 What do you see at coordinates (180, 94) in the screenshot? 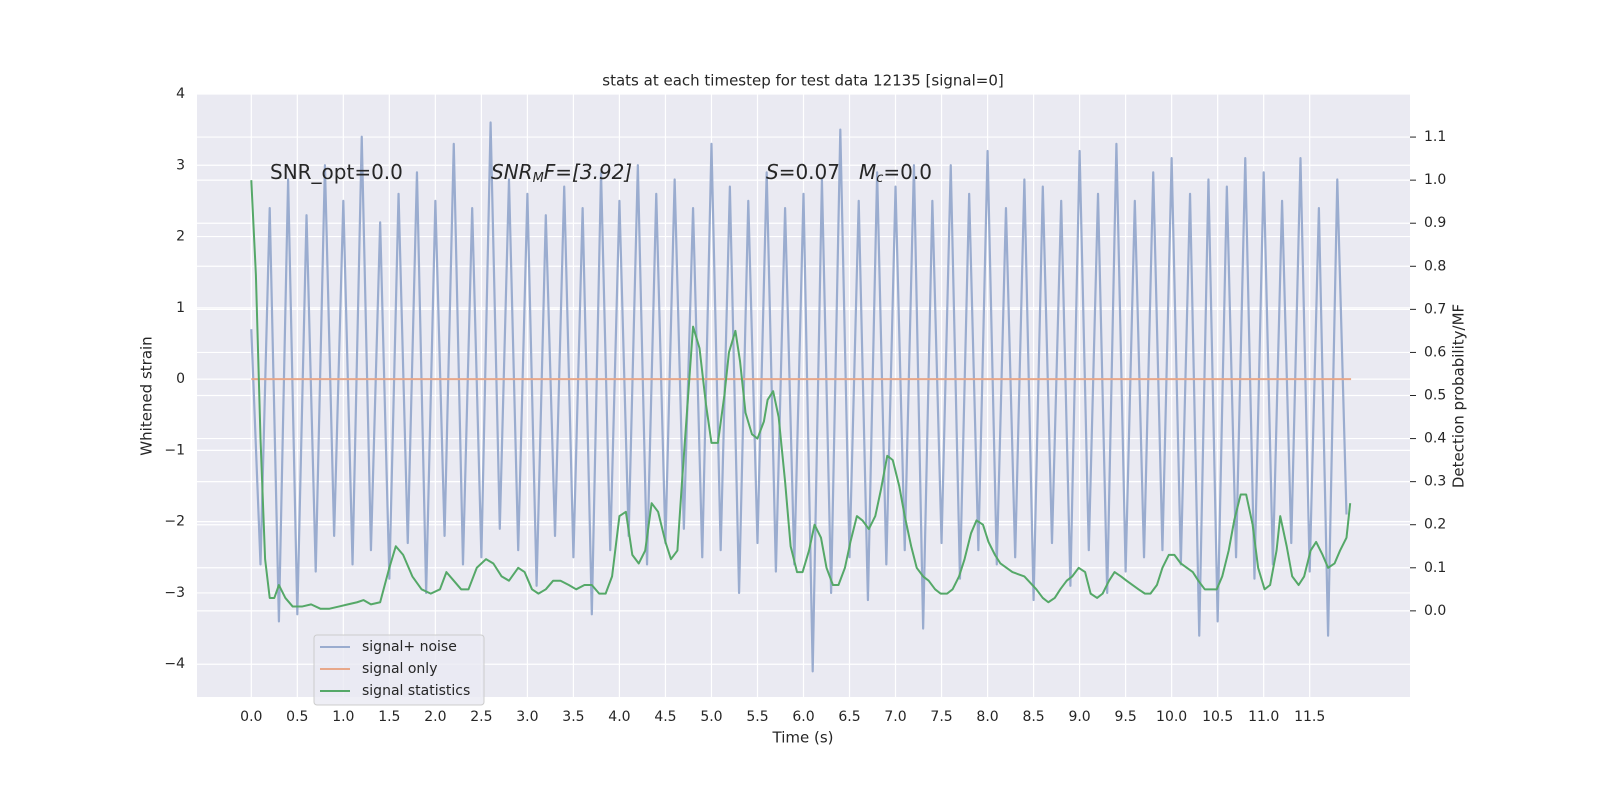
I see `y-tick-label: 4` at bounding box center [180, 94].